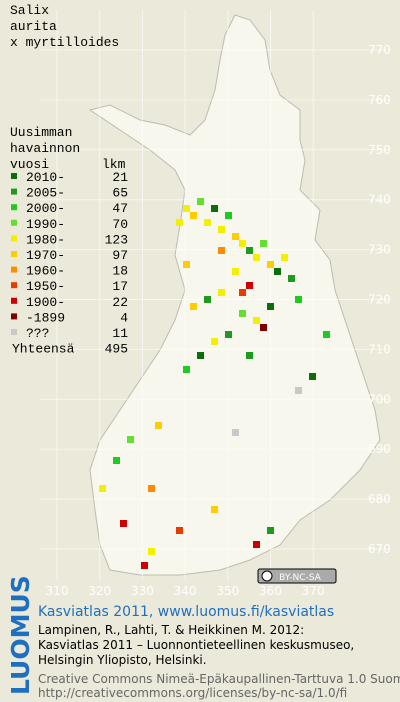 The image size is (400, 702). I want to click on legend-label: 1970-, so click(45, 255).